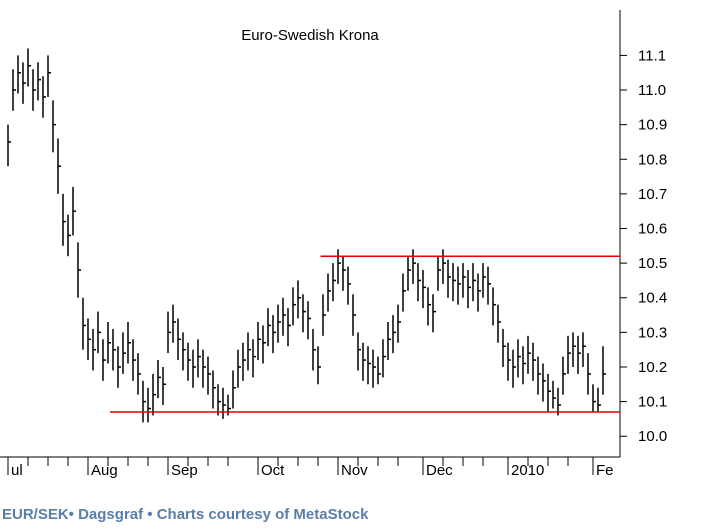 This screenshot has width=709, height=531. Describe the element at coordinates (439, 470) in the screenshot. I see `x-tick-label: Dec` at that location.